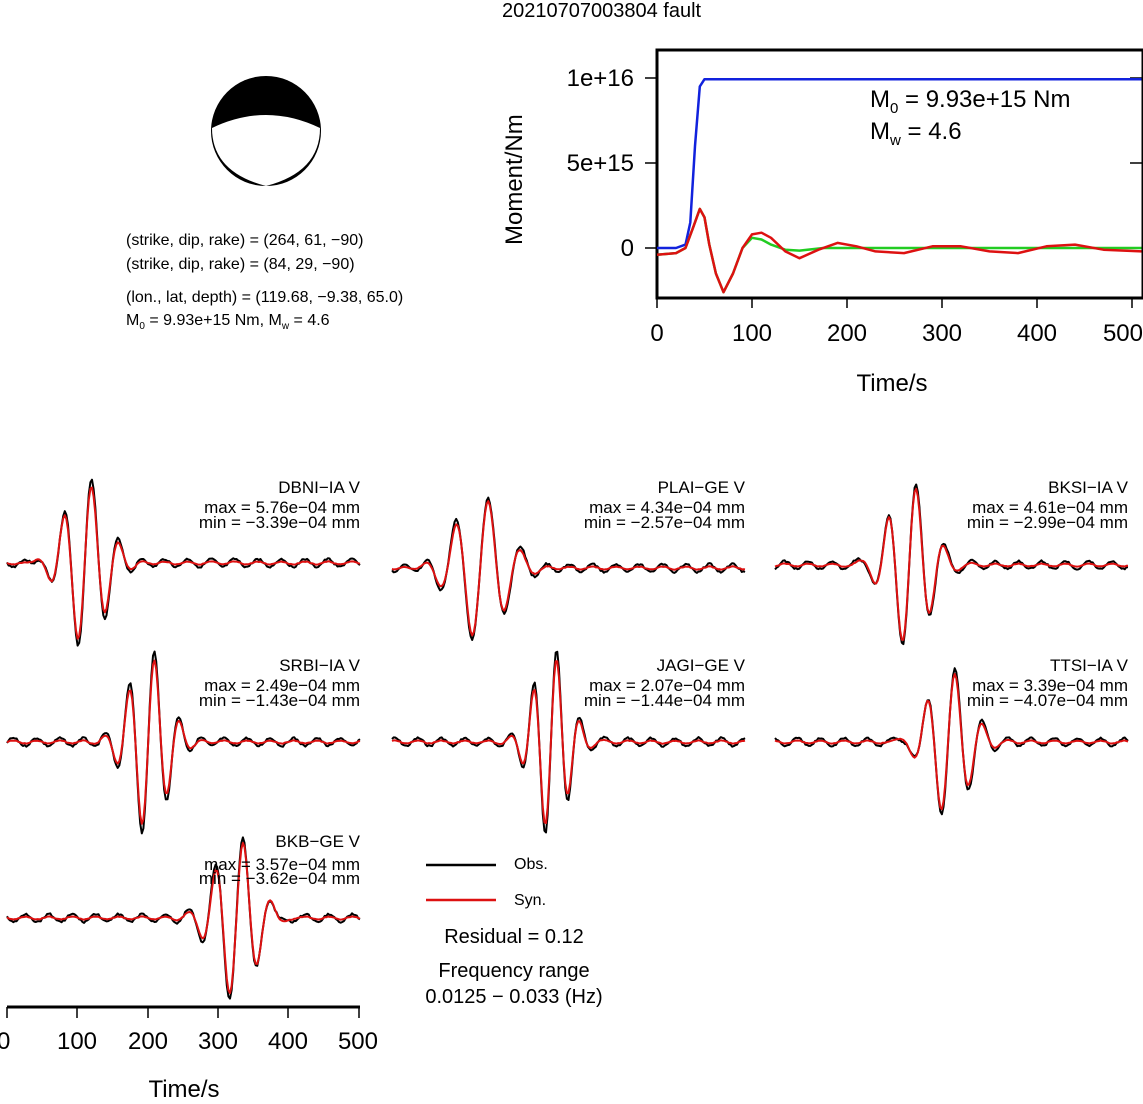  What do you see at coordinates (627, 248) in the screenshot?
I see `moment-ytick-3: 0` at bounding box center [627, 248].